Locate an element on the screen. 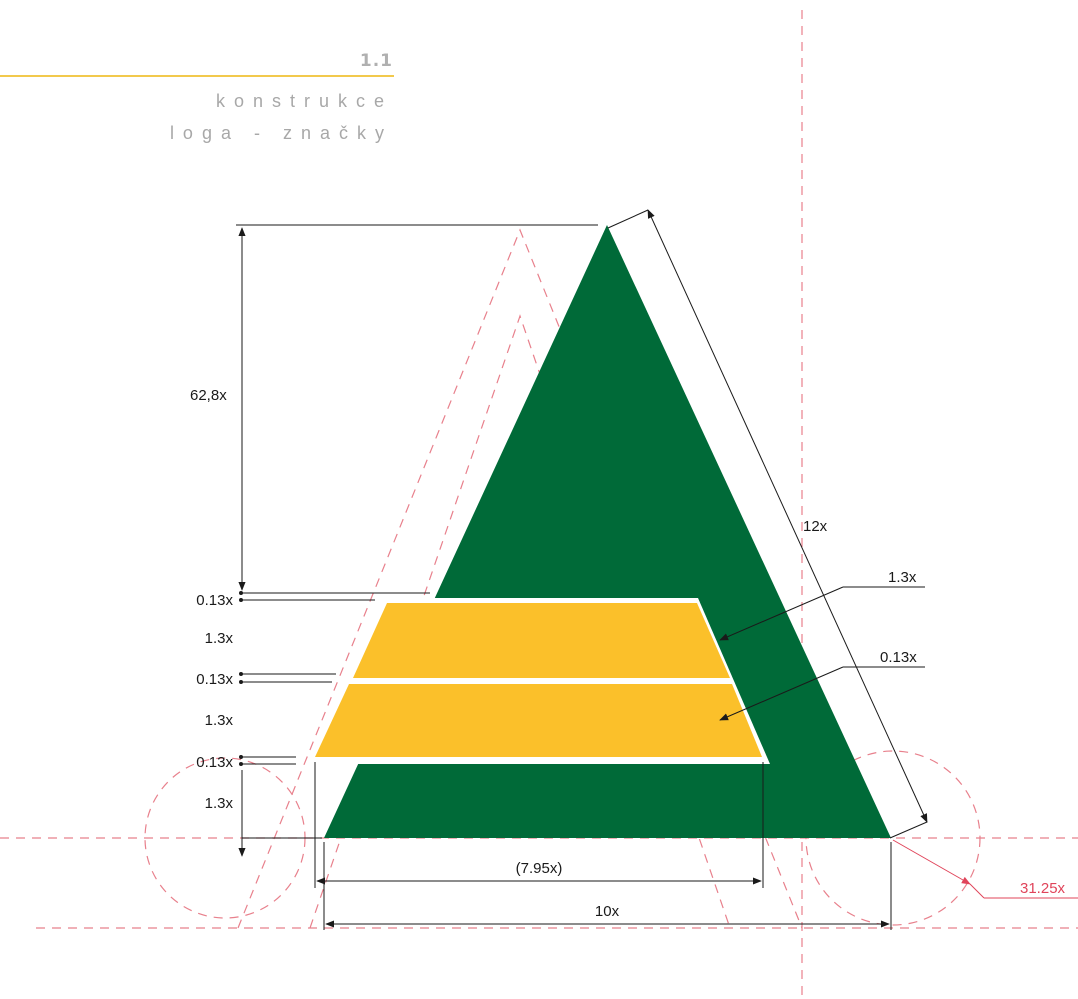 The image size is (1078, 999). yellow-band-bottom is located at coordinates (538, 720).